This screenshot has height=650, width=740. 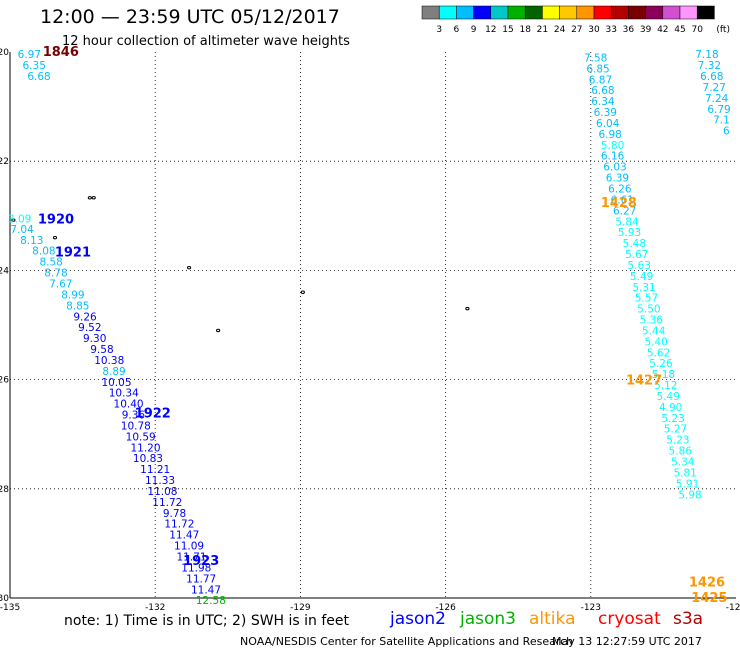 I want to click on wave-height-color-scale: 3 6 9 12 15 18 21 24 27 30 33 36 39 42 45 70 (ft), so click(x=575, y=20).